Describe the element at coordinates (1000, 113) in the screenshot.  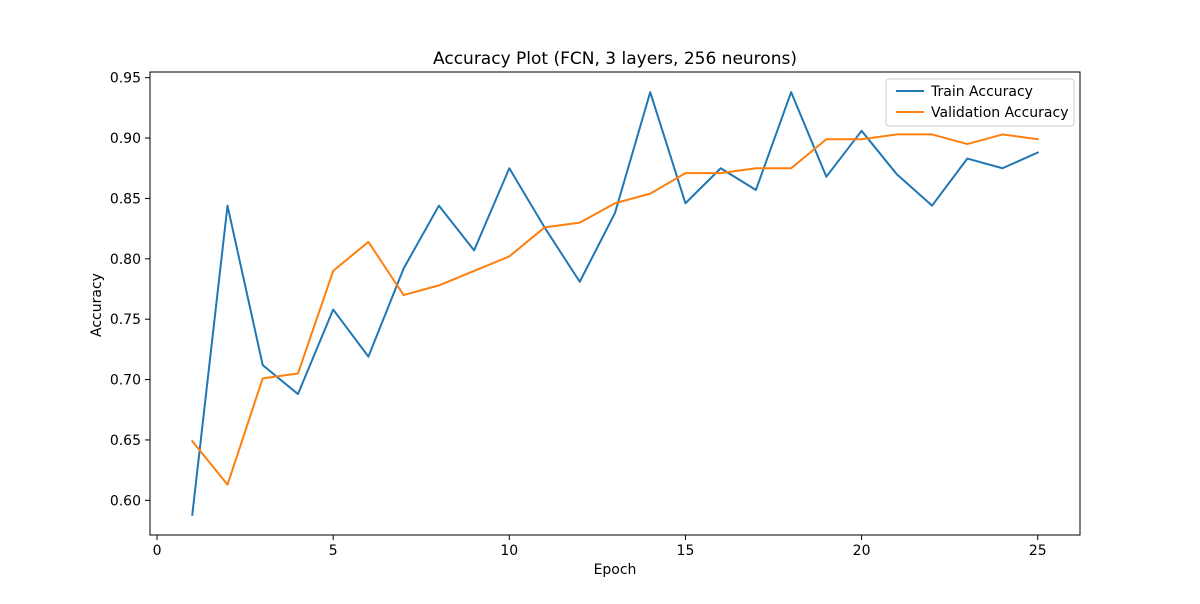
I see `legend-label: Validation Accuracy` at that location.